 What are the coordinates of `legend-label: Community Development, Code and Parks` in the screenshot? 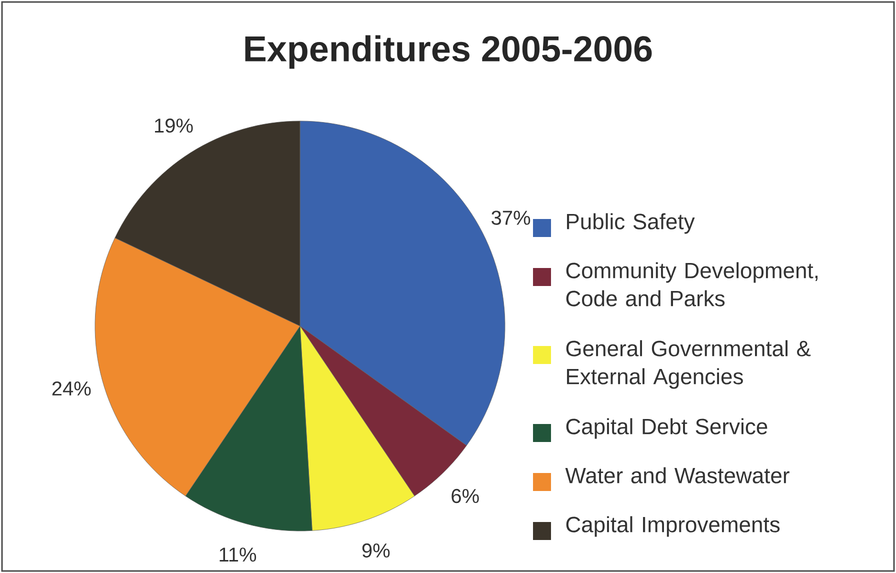 It's located at (692, 284).